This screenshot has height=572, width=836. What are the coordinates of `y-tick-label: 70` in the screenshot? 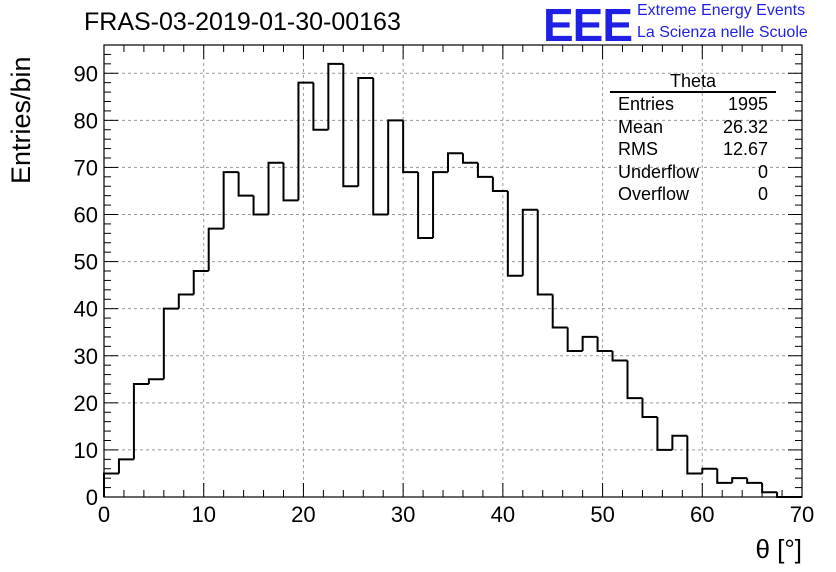 It's located at (86, 167).